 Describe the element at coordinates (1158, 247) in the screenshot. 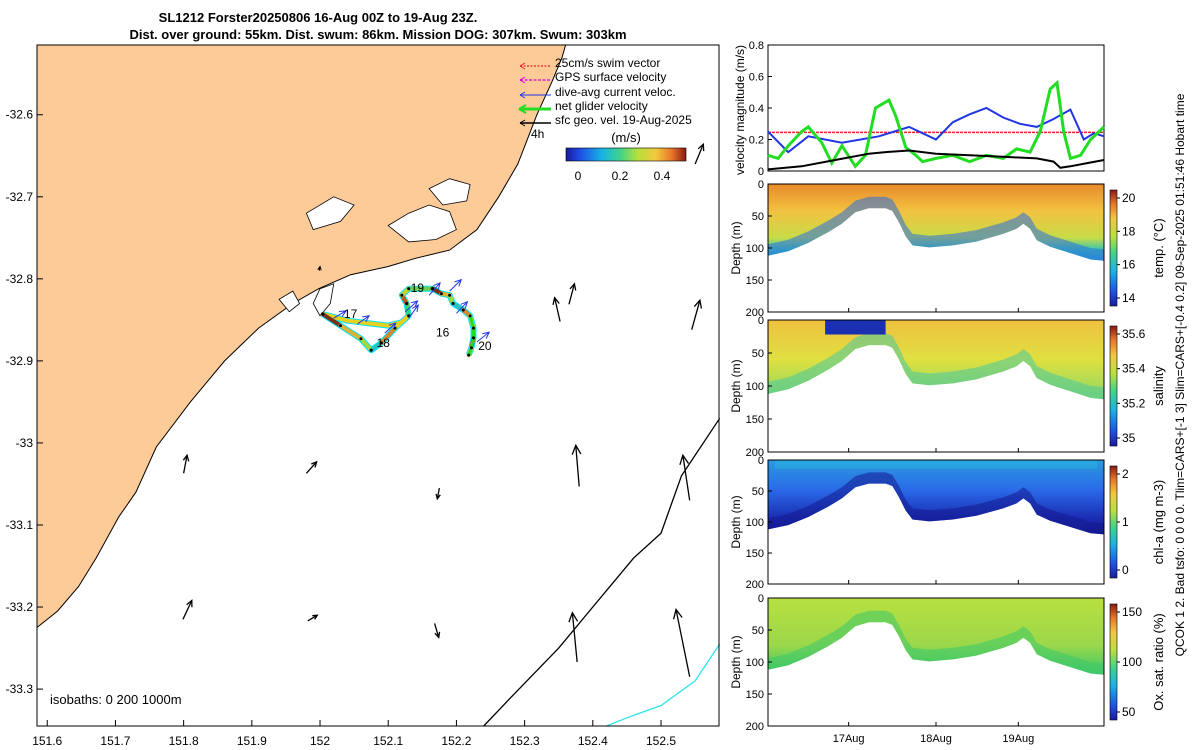

I see `colorbar-label-temp: temp. (°C)` at that location.